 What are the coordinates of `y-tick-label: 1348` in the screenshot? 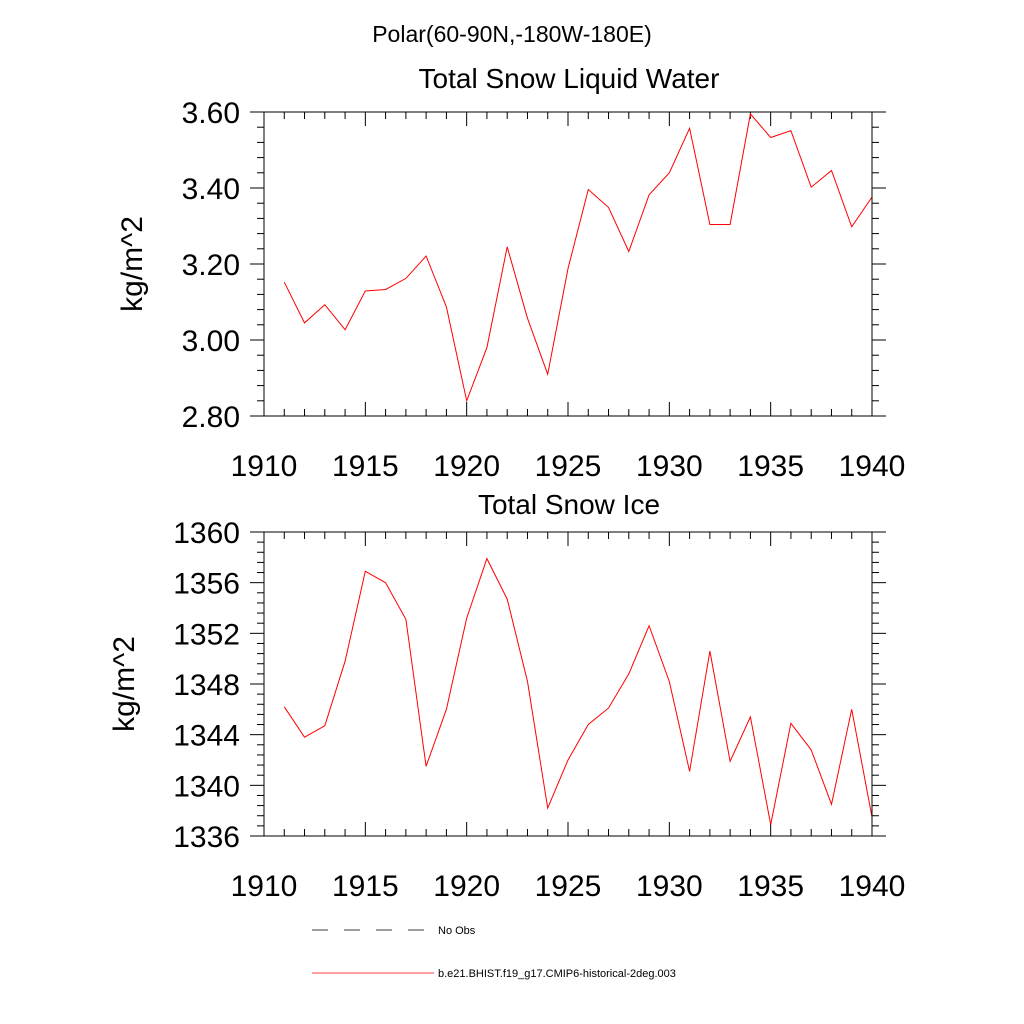 It's located at (206, 685).